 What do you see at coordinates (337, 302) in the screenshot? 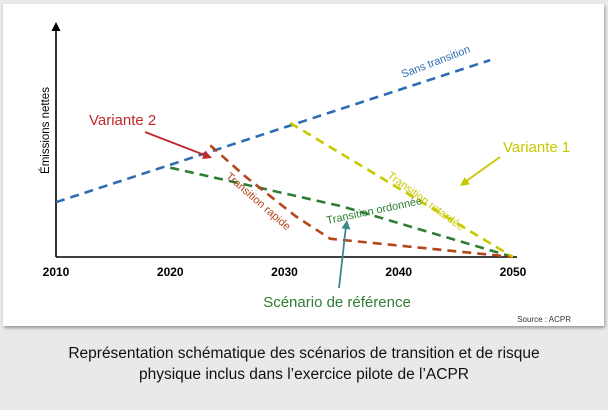
I see `callout-scenario-reference: Scénario de référence` at bounding box center [337, 302].